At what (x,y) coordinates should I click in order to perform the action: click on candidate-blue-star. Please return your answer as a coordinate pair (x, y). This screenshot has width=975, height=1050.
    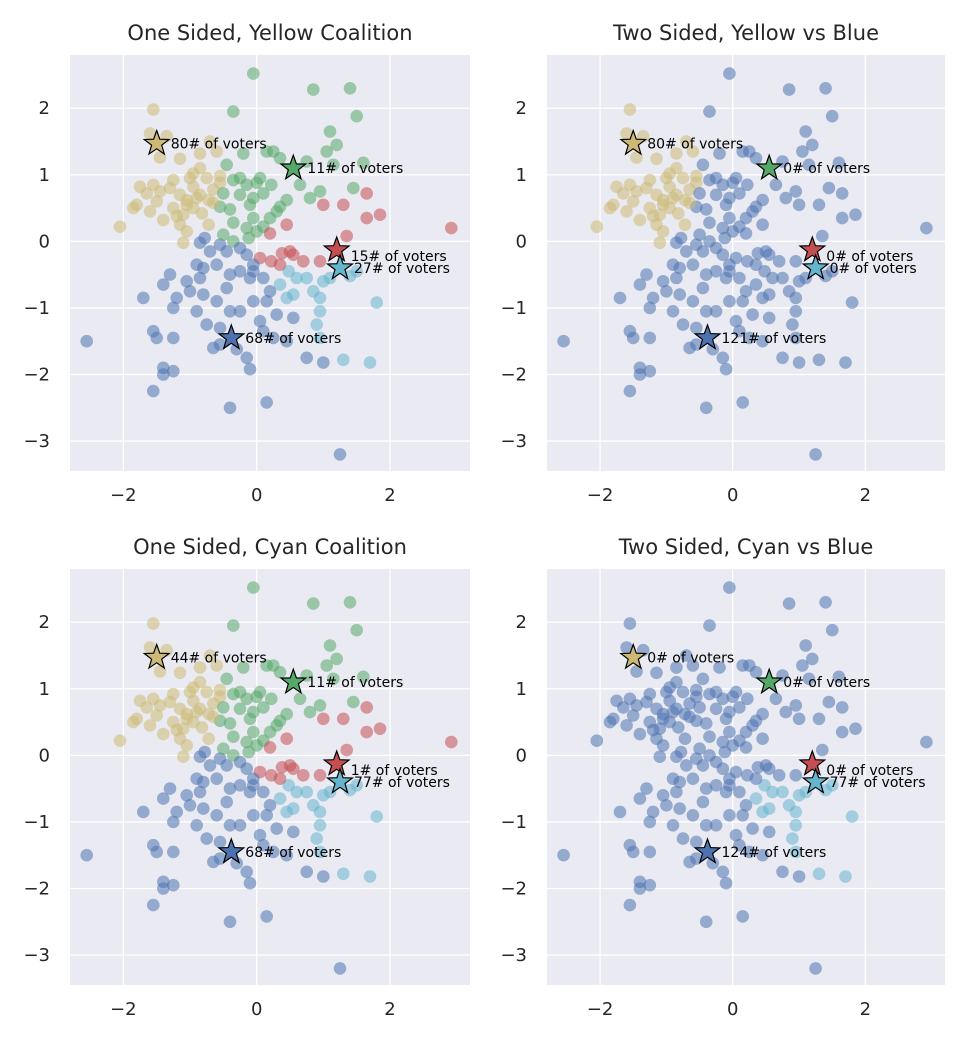
    Looking at the image, I should click on (231, 850).